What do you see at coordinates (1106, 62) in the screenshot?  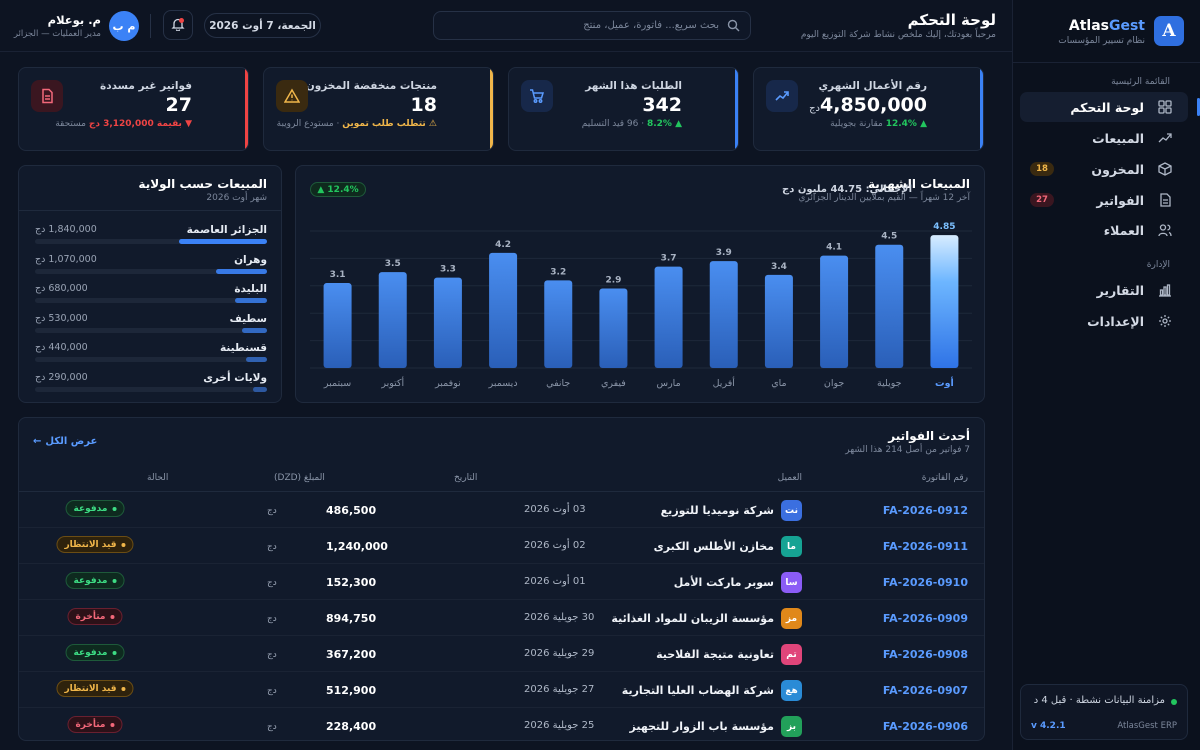 I see `sidebar-divider` at bounding box center [1106, 62].